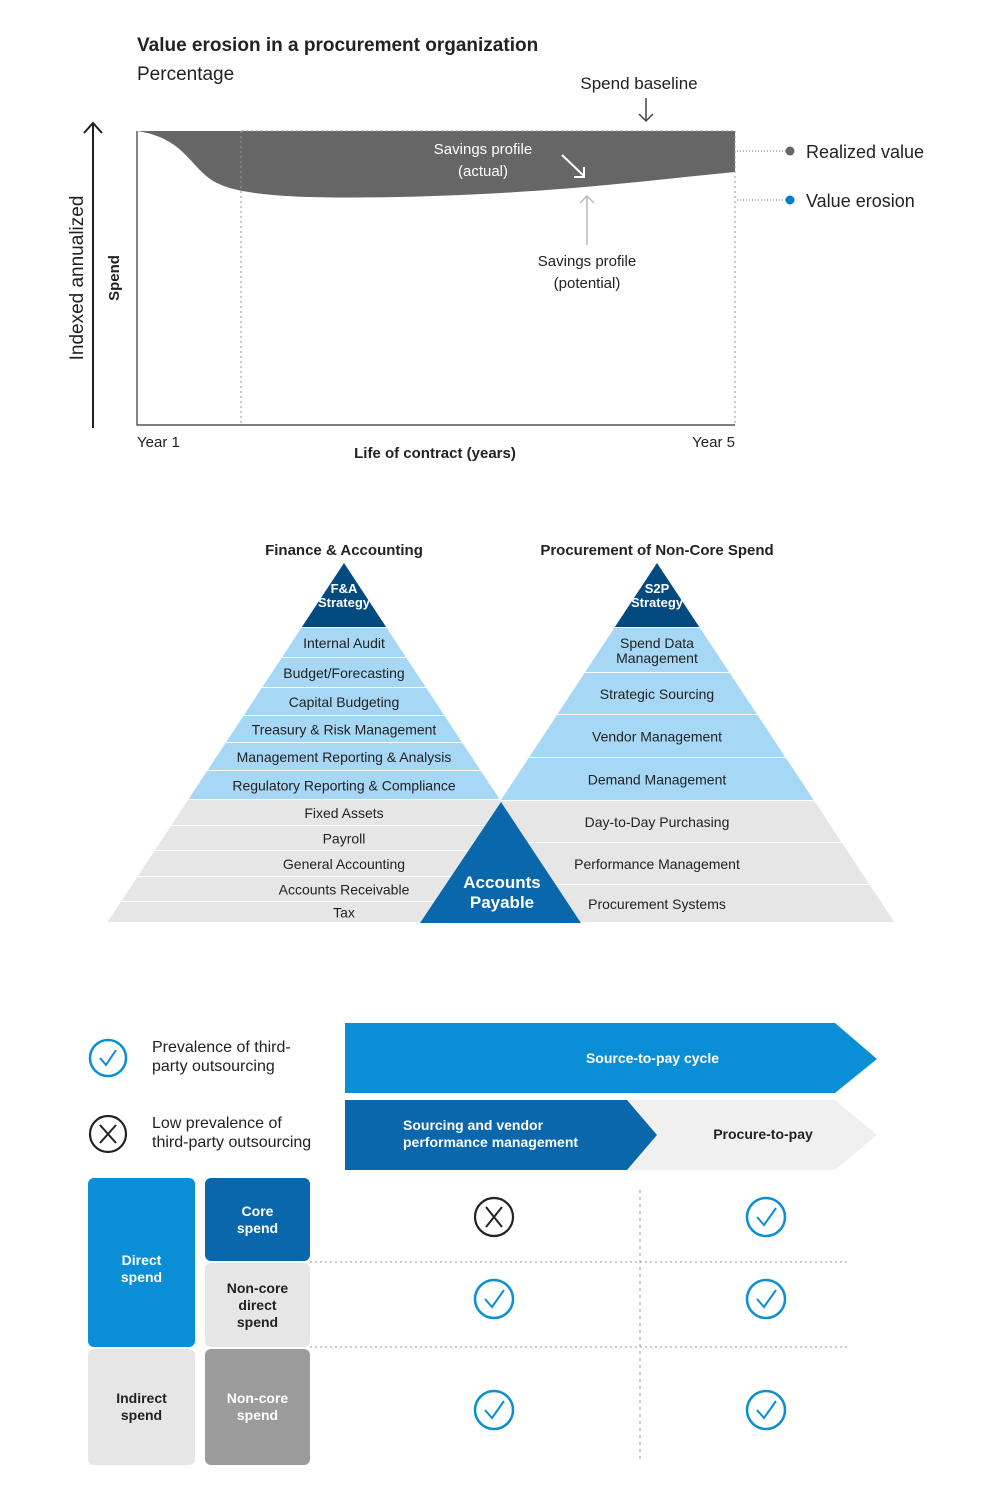  What do you see at coordinates (790, 200) in the screenshot?
I see `legend-dot-erosion` at bounding box center [790, 200].